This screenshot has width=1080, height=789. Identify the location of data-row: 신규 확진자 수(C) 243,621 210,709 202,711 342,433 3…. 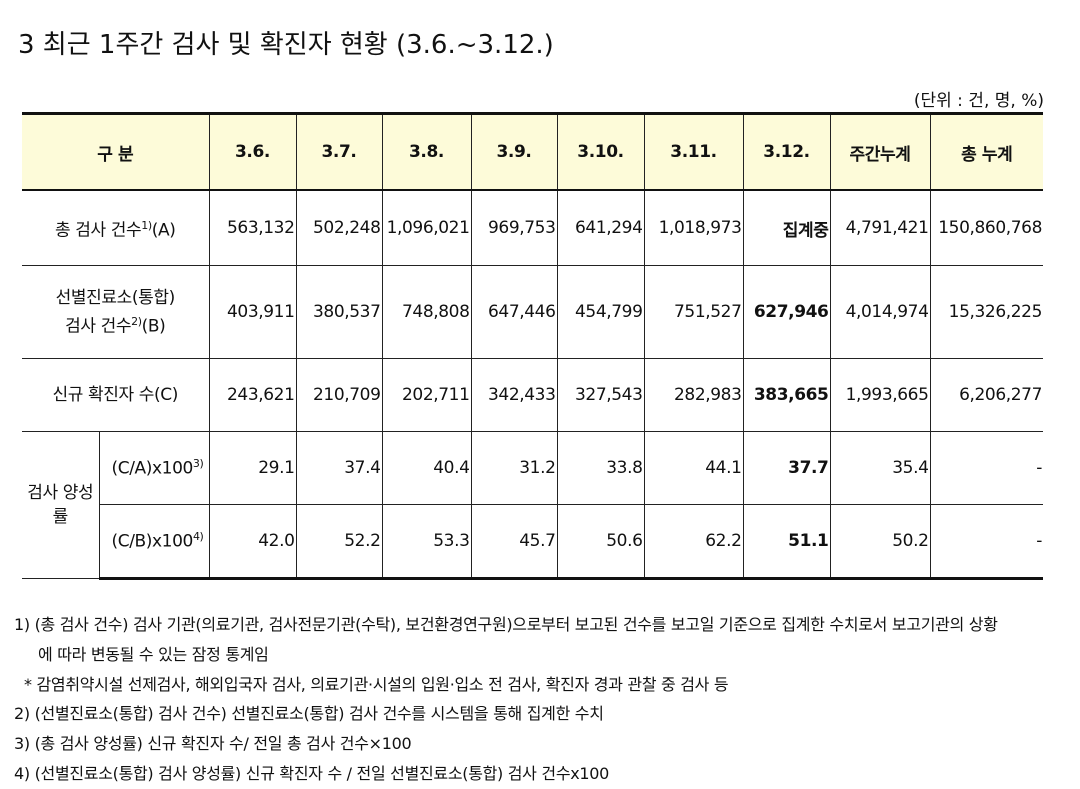
(532, 395).